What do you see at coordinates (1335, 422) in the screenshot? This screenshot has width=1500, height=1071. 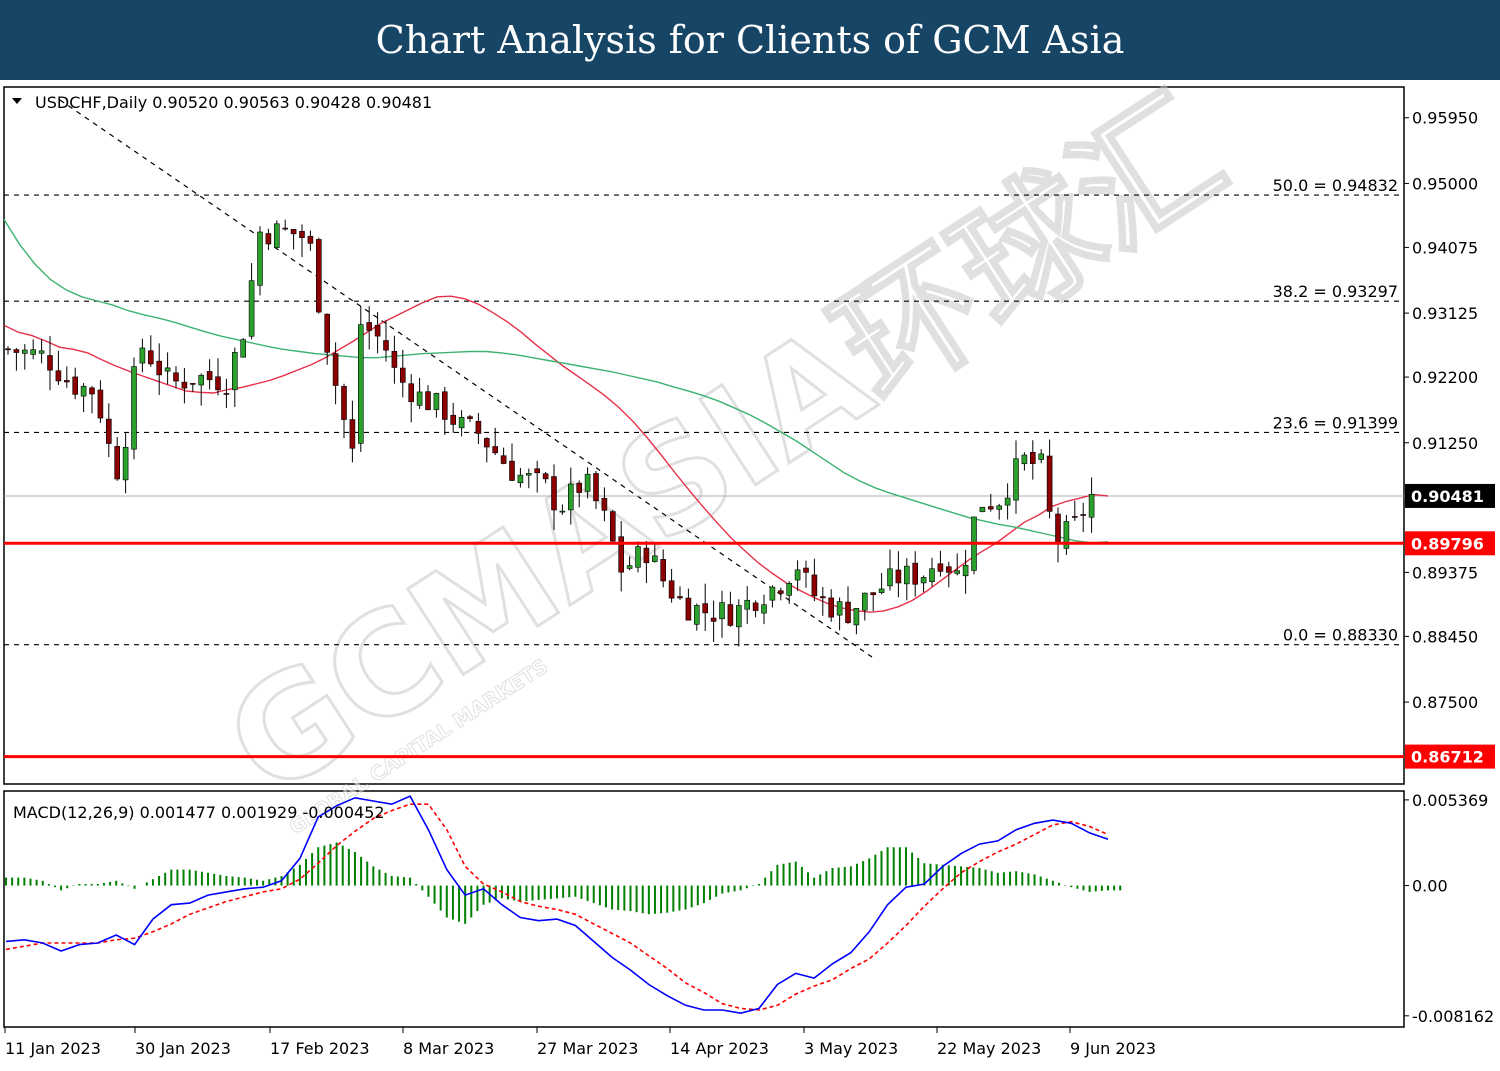 I see `fib-label: 23.6 = 0.91399` at bounding box center [1335, 422].